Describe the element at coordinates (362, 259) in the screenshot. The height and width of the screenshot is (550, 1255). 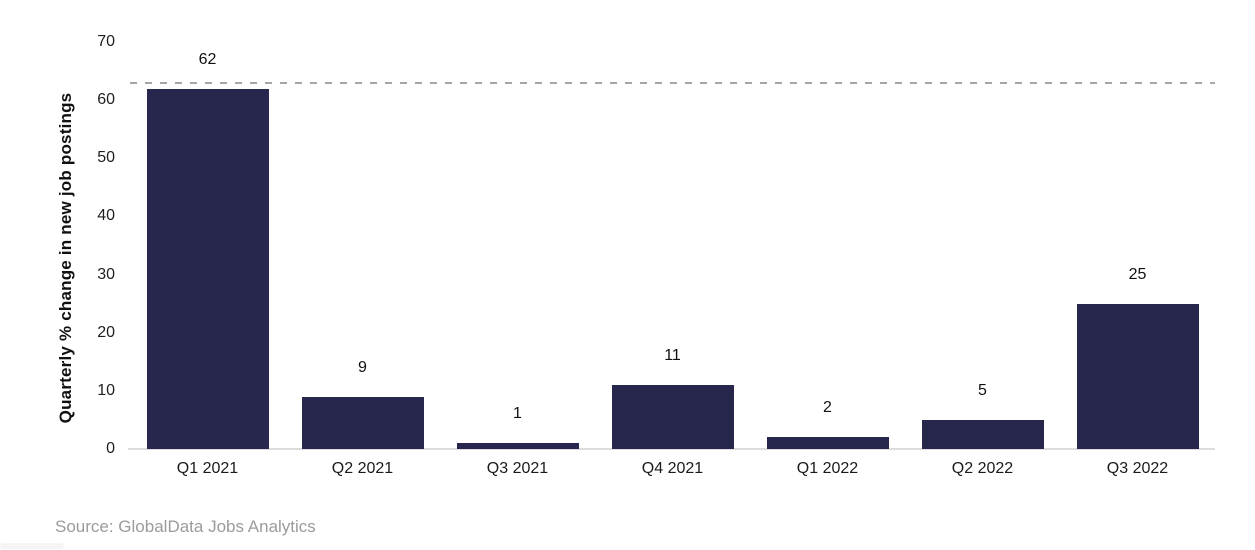
I see `bar-group: 9 Q2 2021` at that location.